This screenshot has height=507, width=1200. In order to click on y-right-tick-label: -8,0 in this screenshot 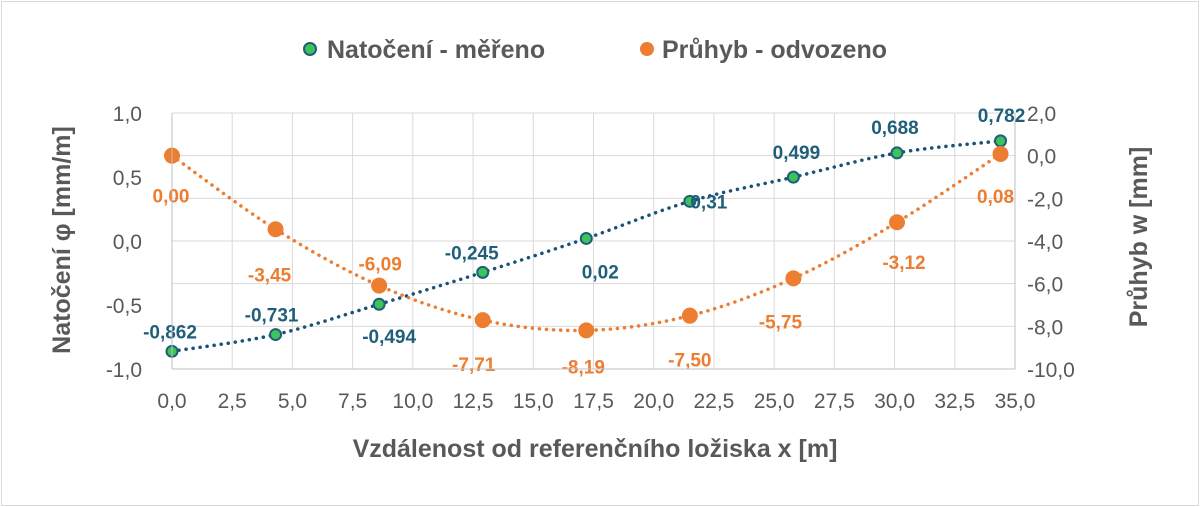, I will do `click(1045, 327)`.